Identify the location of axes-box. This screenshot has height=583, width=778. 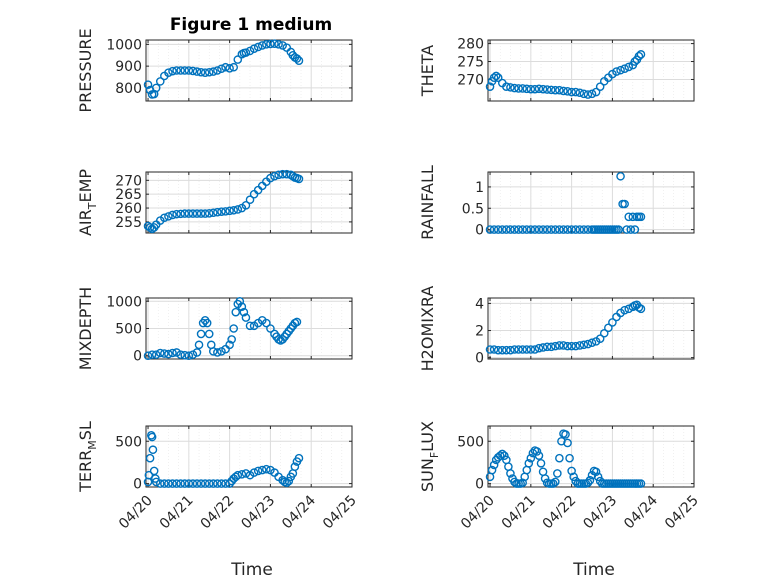
(591, 202).